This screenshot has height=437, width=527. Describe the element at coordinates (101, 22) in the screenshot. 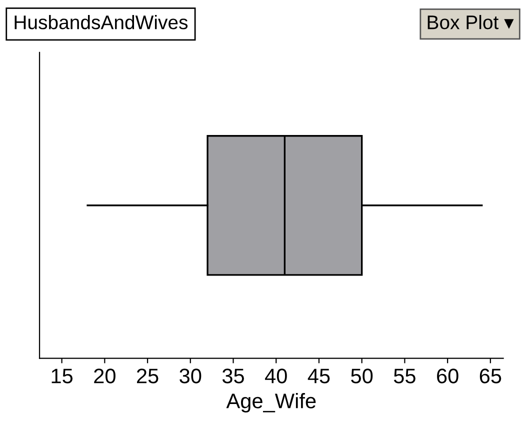

I see `chart-title: HusbandsAndWives` at that location.